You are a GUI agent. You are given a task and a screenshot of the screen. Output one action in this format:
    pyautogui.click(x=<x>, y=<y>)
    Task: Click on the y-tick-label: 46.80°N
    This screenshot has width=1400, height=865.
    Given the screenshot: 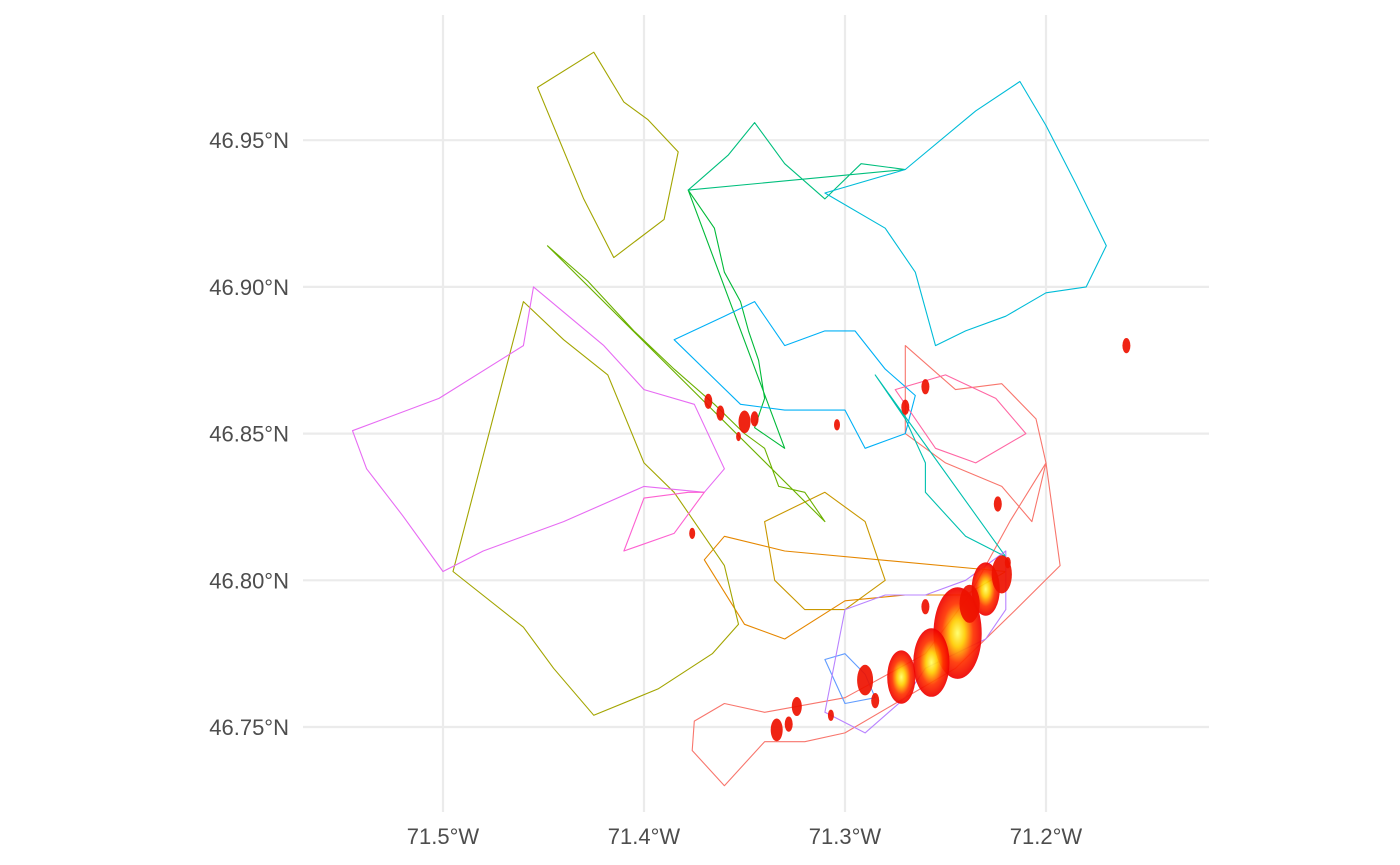 What is the action you would take?
    pyautogui.click(x=249, y=580)
    